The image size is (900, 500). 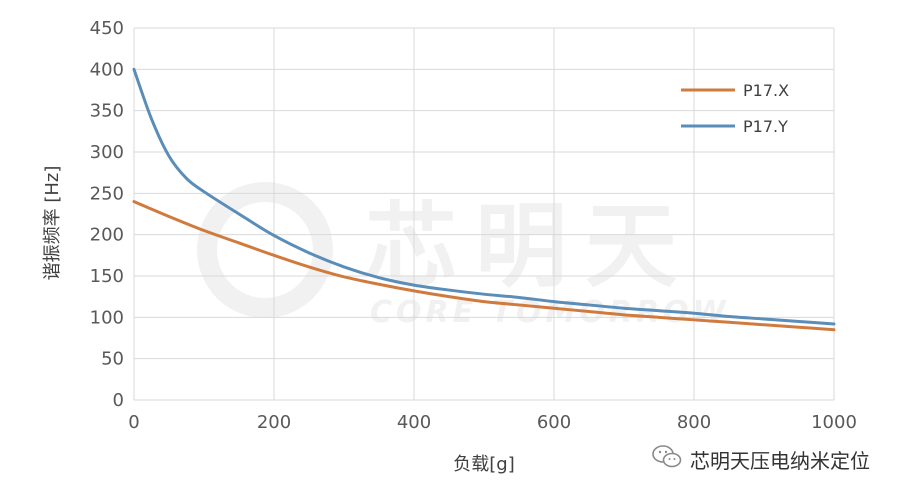 What do you see at coordinates (107, 69) in the screenshot?
I see `y-tick-label: 400` at bounding box center [107, 69].